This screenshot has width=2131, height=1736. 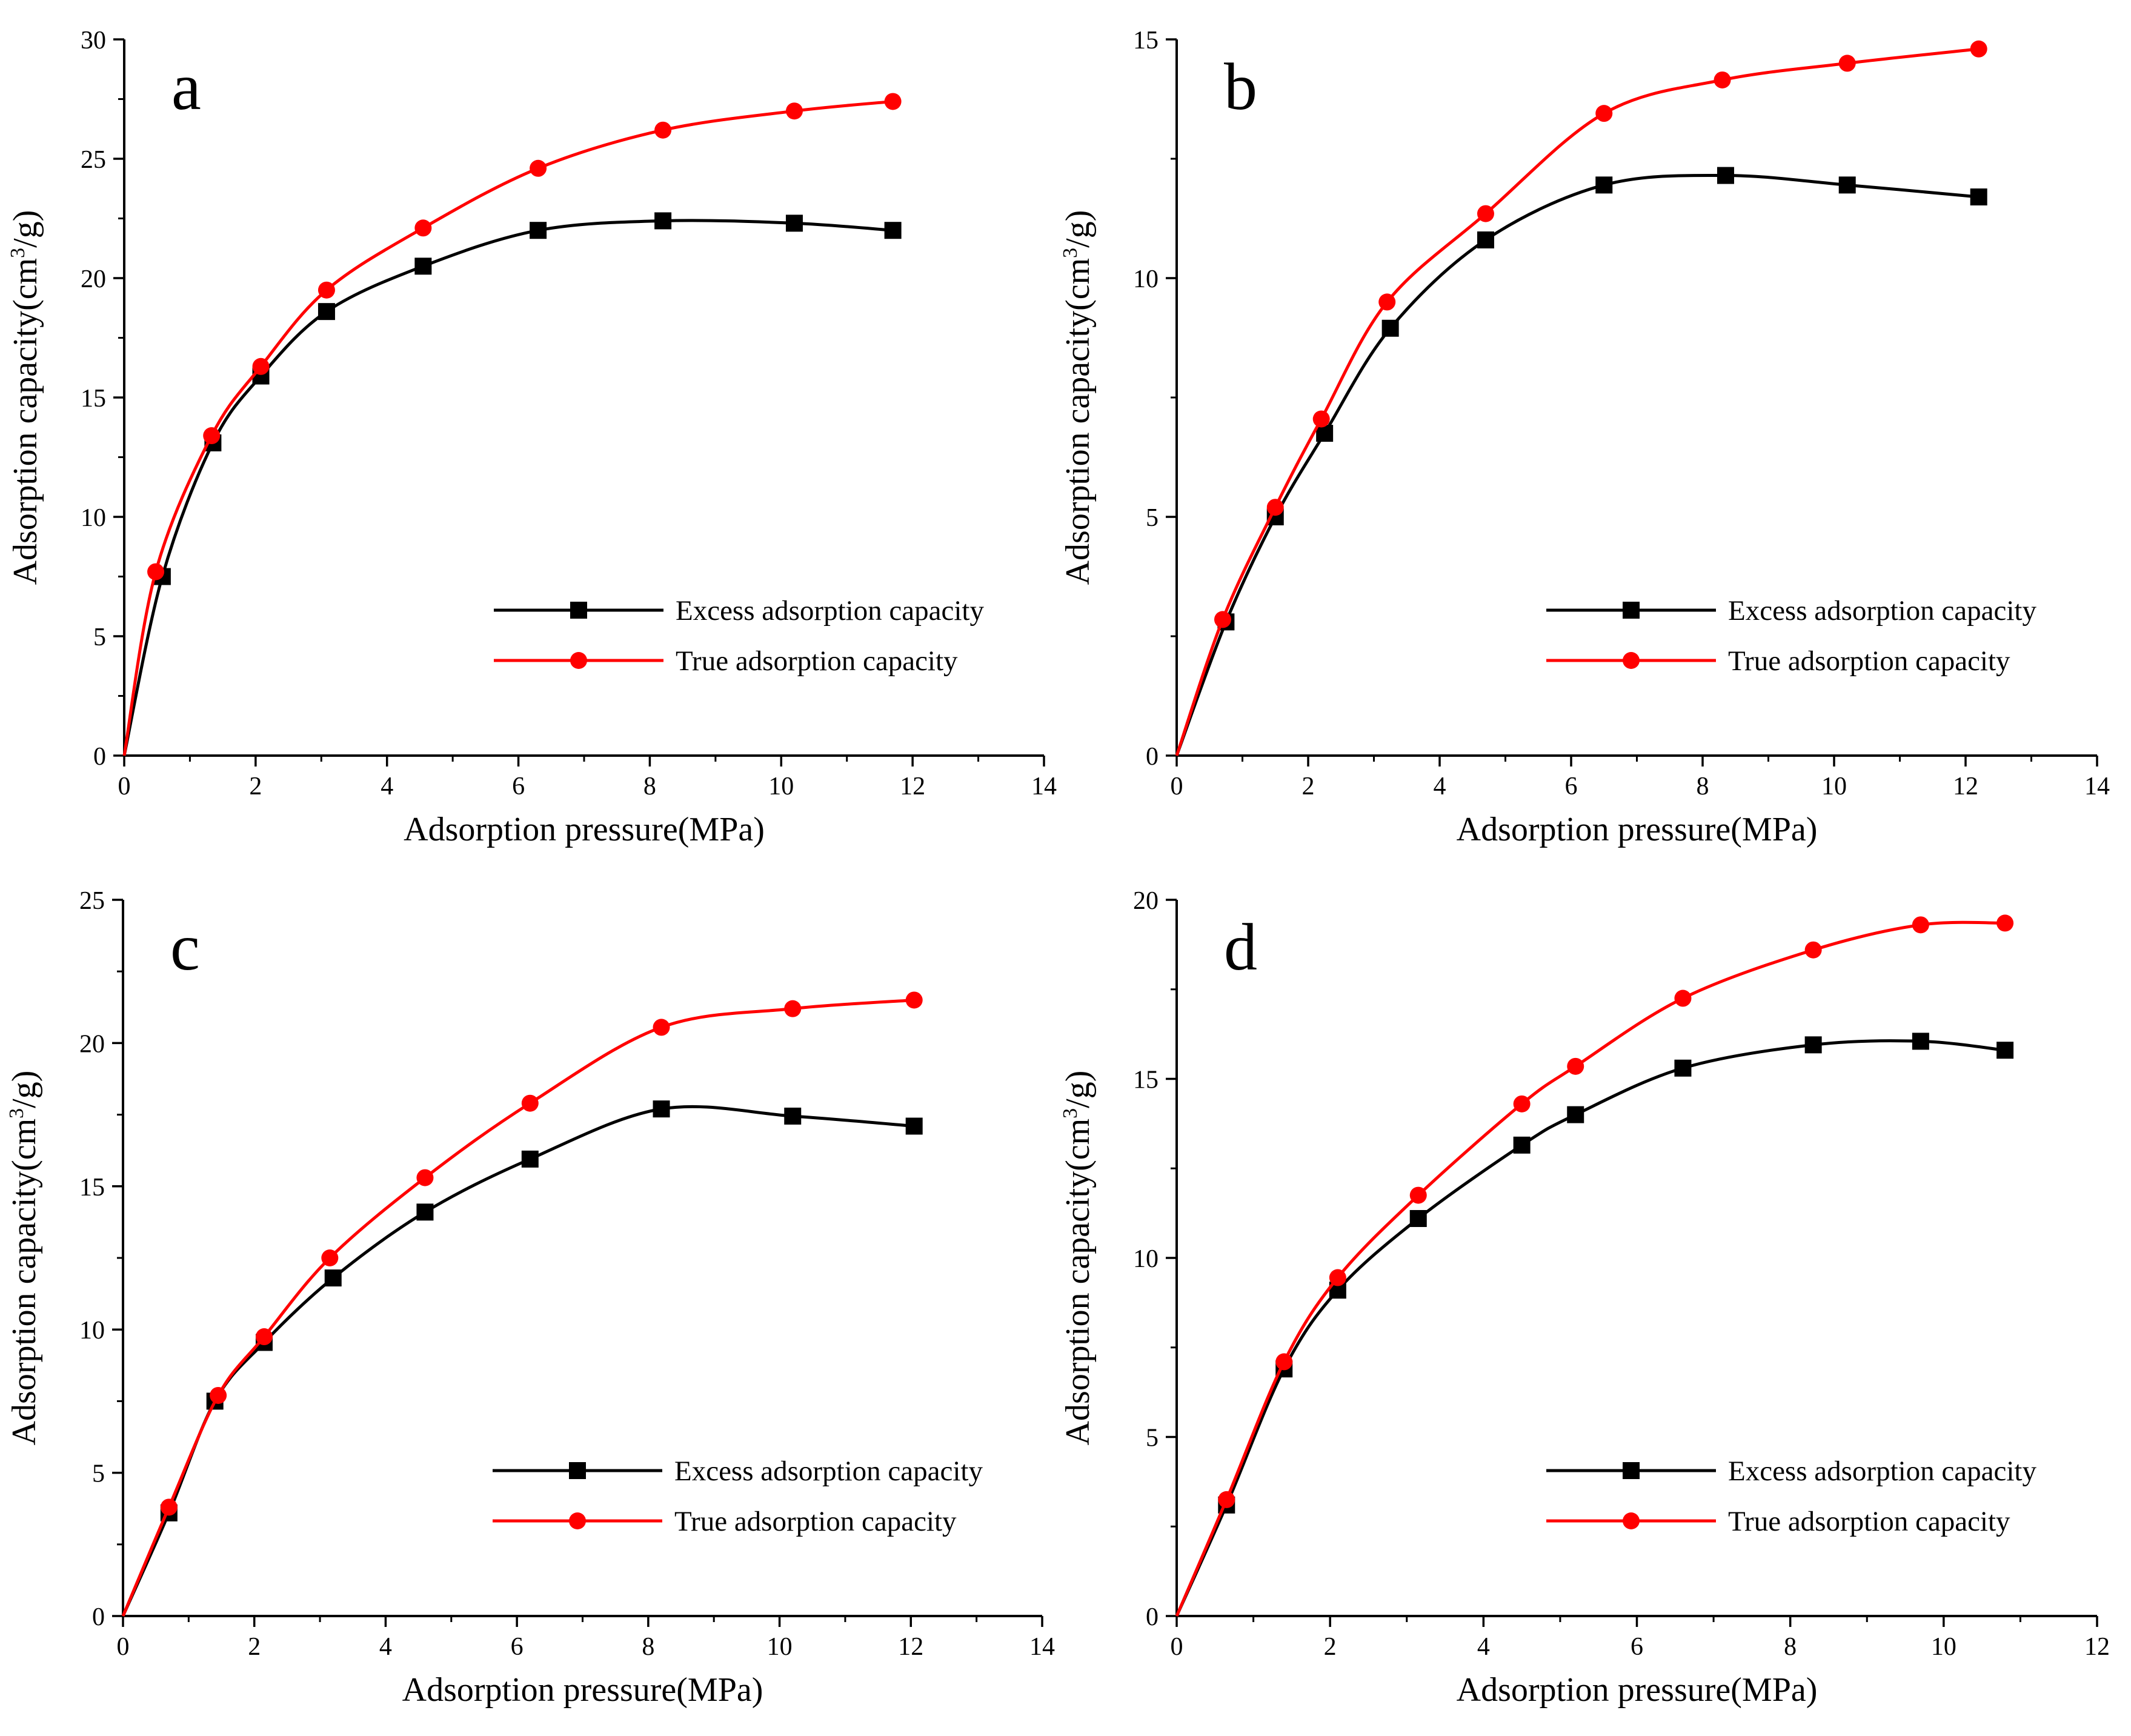 What do you see at coordinates (100, 637) in the screenshot?
I see `y-tick-label: 5` at bounding box center [100, 637].